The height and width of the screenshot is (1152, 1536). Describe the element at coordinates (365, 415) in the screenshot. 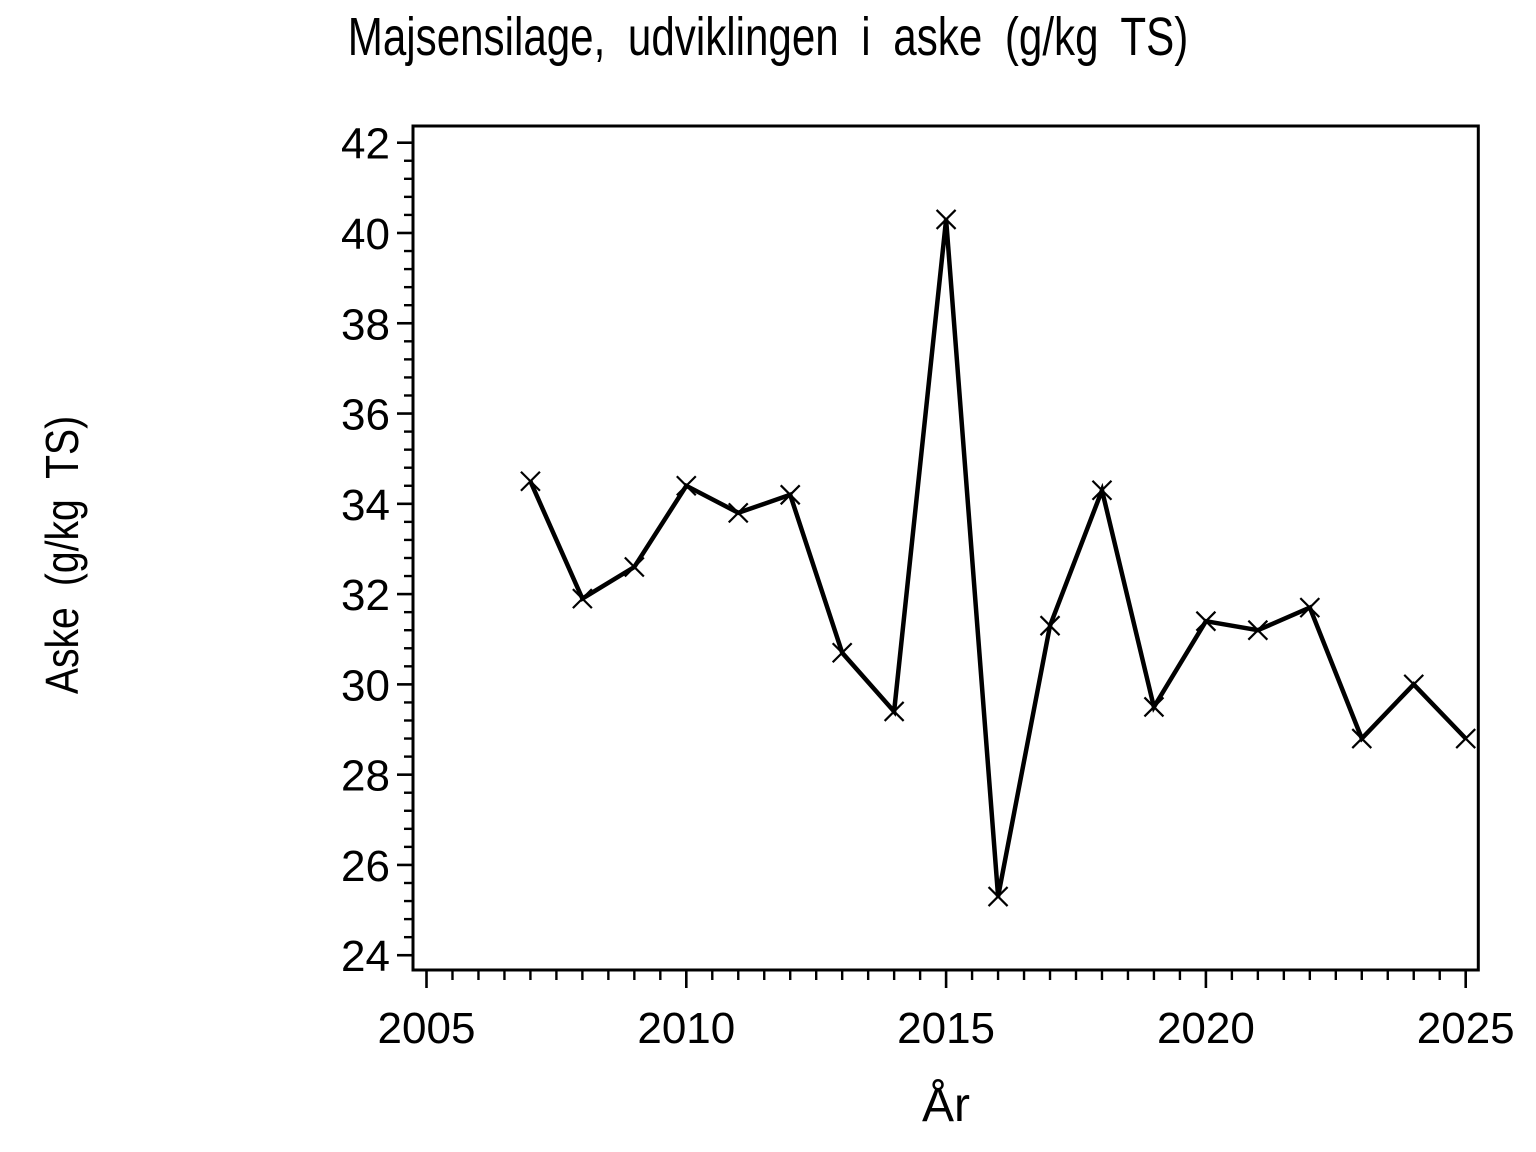

I see `y-tick-label: 36` at that location.